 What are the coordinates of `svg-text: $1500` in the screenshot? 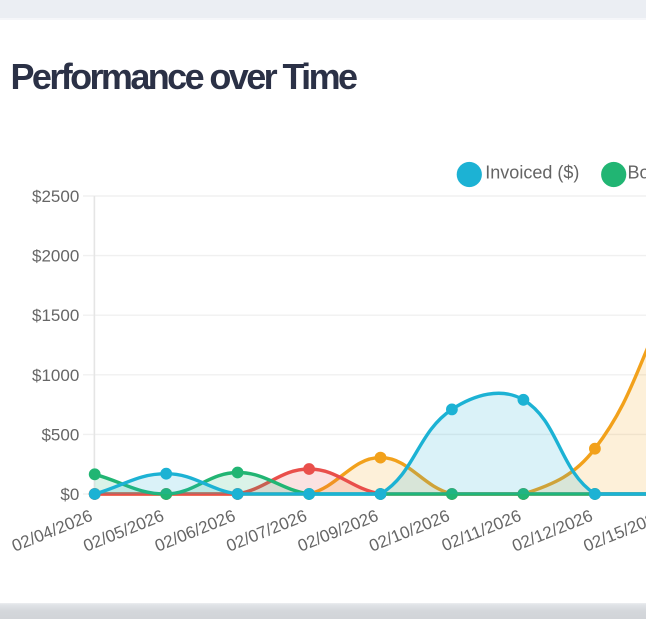 It's located at (55, 315).